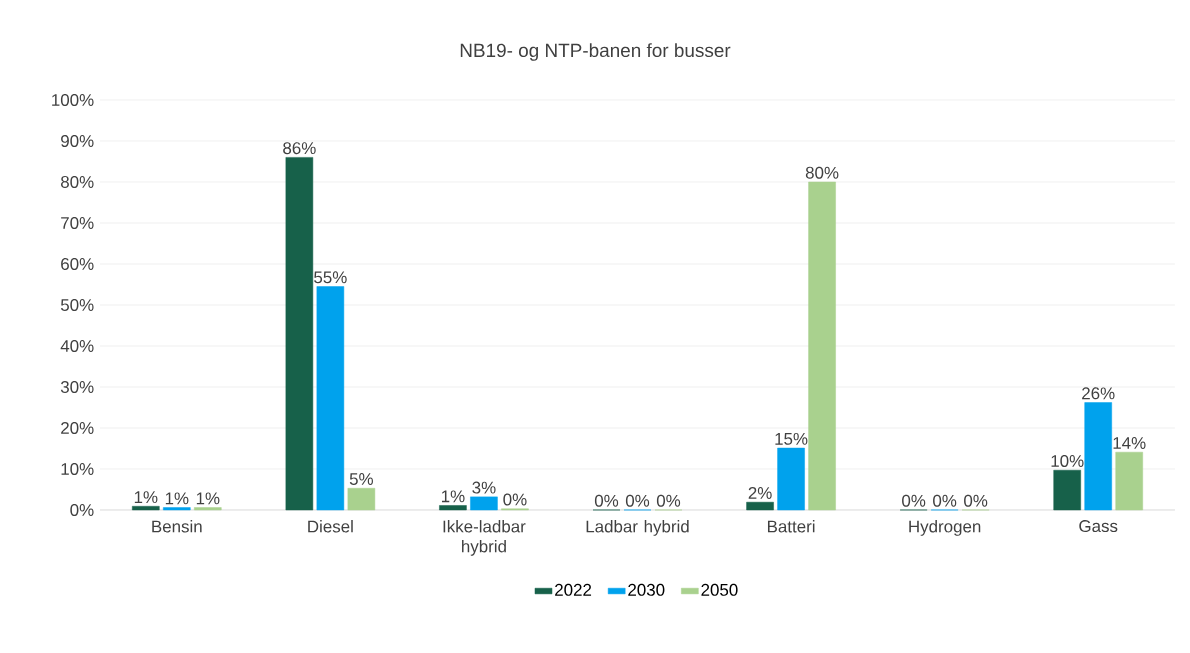 The width and height of the screenshot is (1190, 653). Describe the element at coordinates (945, 528) in the screenshot. I see `x-tick-label: Hydrogen` at that location.